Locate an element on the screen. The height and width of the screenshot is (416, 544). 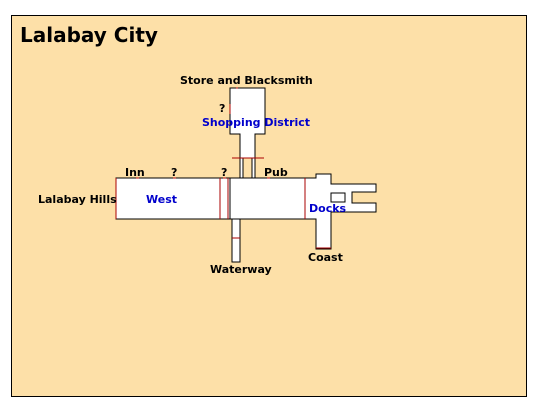
room-docks is located at coordinates (340, 211).